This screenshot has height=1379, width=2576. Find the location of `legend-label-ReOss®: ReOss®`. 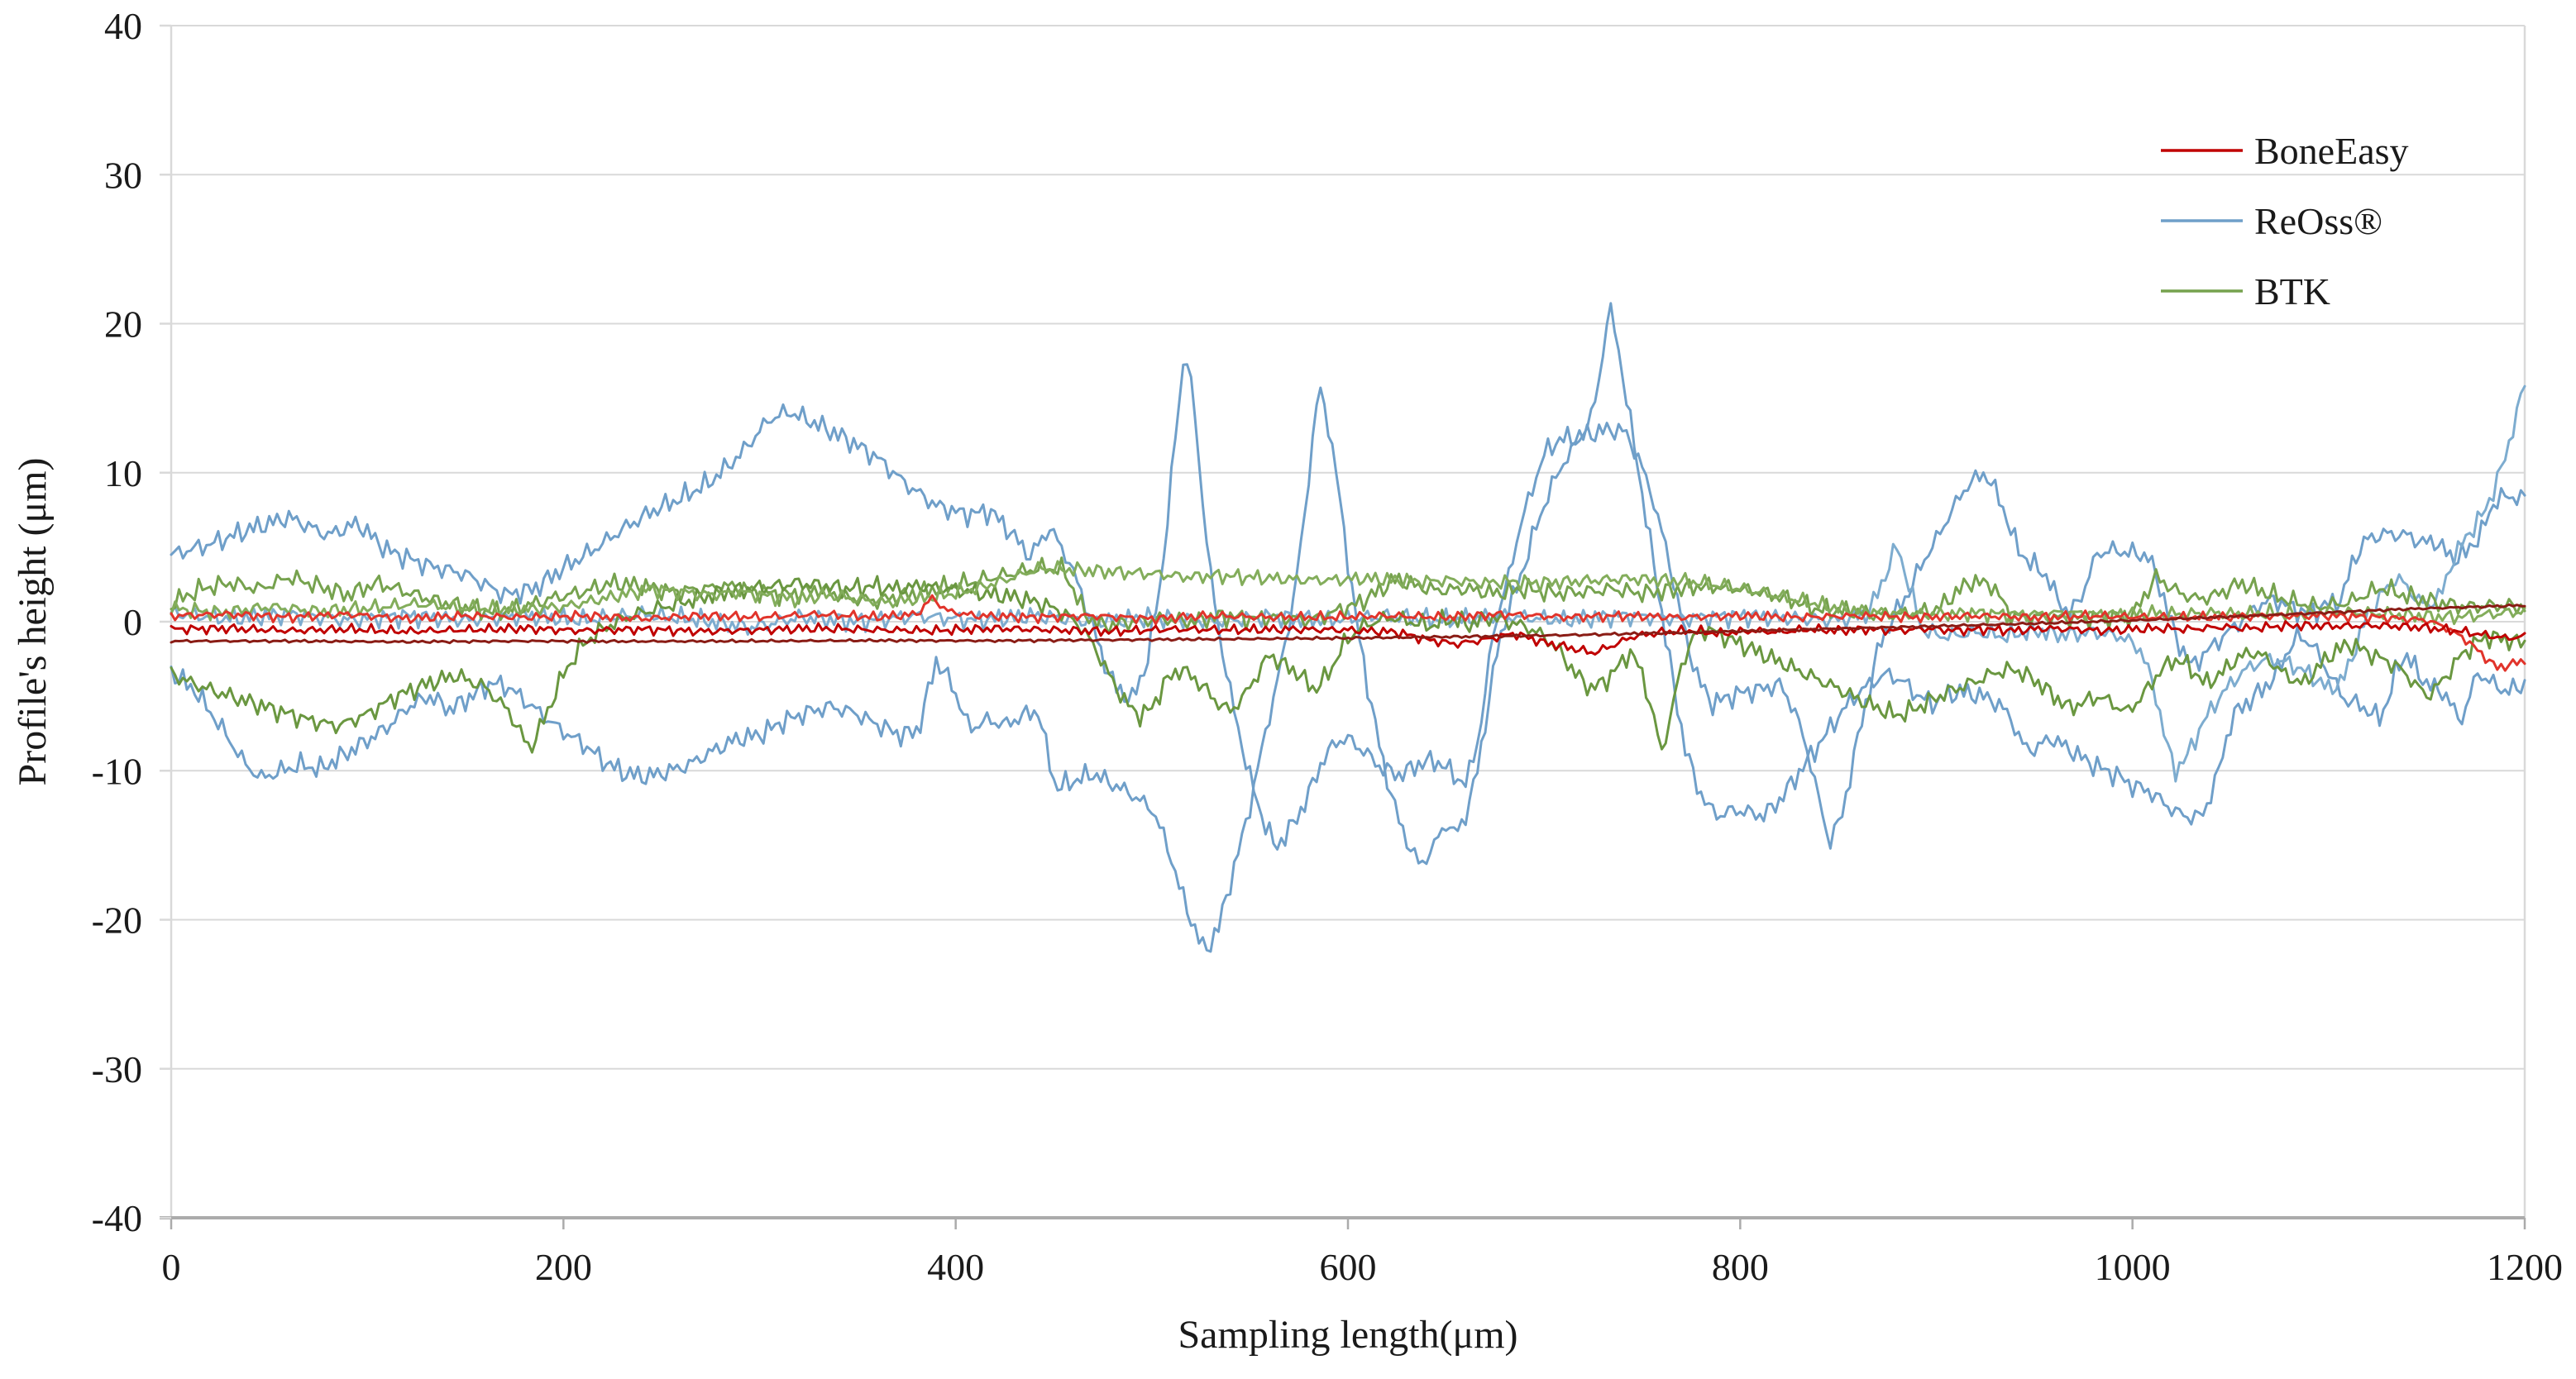

legend-label-ReOss®: ReOss® is located at coordinates (2318, 221).